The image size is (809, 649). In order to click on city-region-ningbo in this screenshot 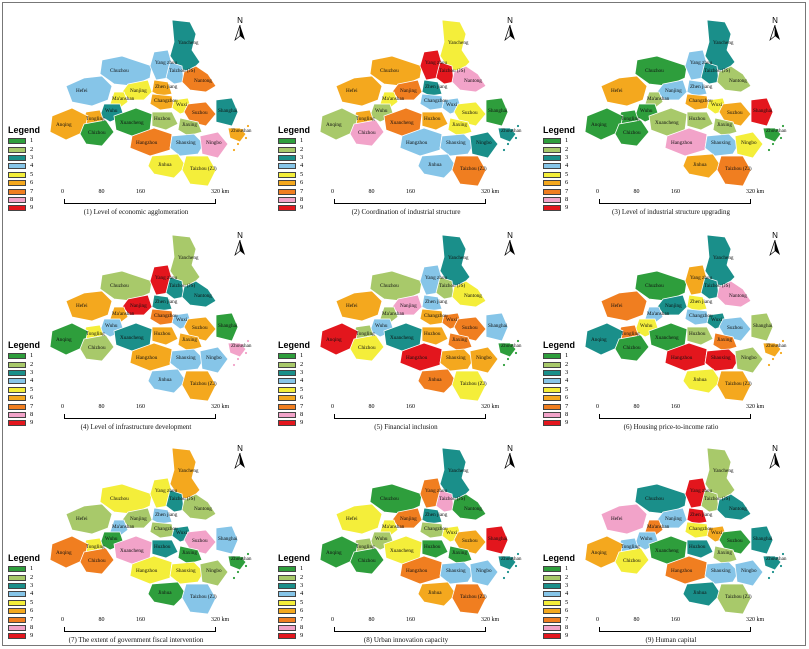, I will do `click(484, 360)`.